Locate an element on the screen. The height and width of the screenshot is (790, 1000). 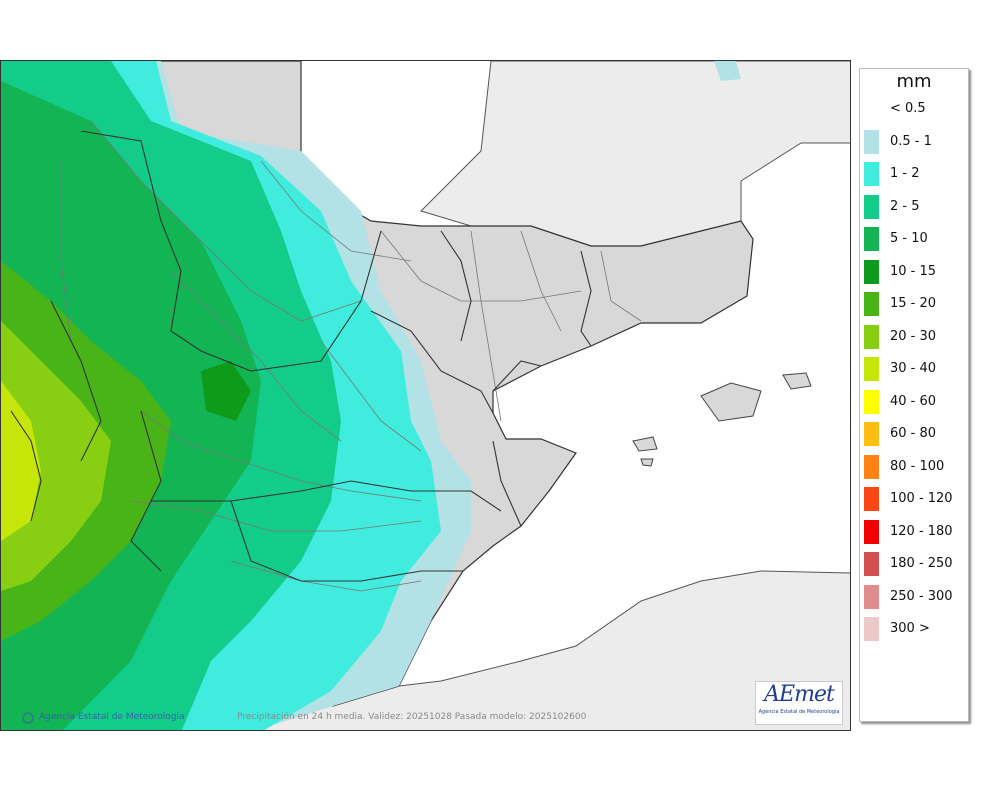
legend-item: 250 - 300 is located at coordinates (916, 596).